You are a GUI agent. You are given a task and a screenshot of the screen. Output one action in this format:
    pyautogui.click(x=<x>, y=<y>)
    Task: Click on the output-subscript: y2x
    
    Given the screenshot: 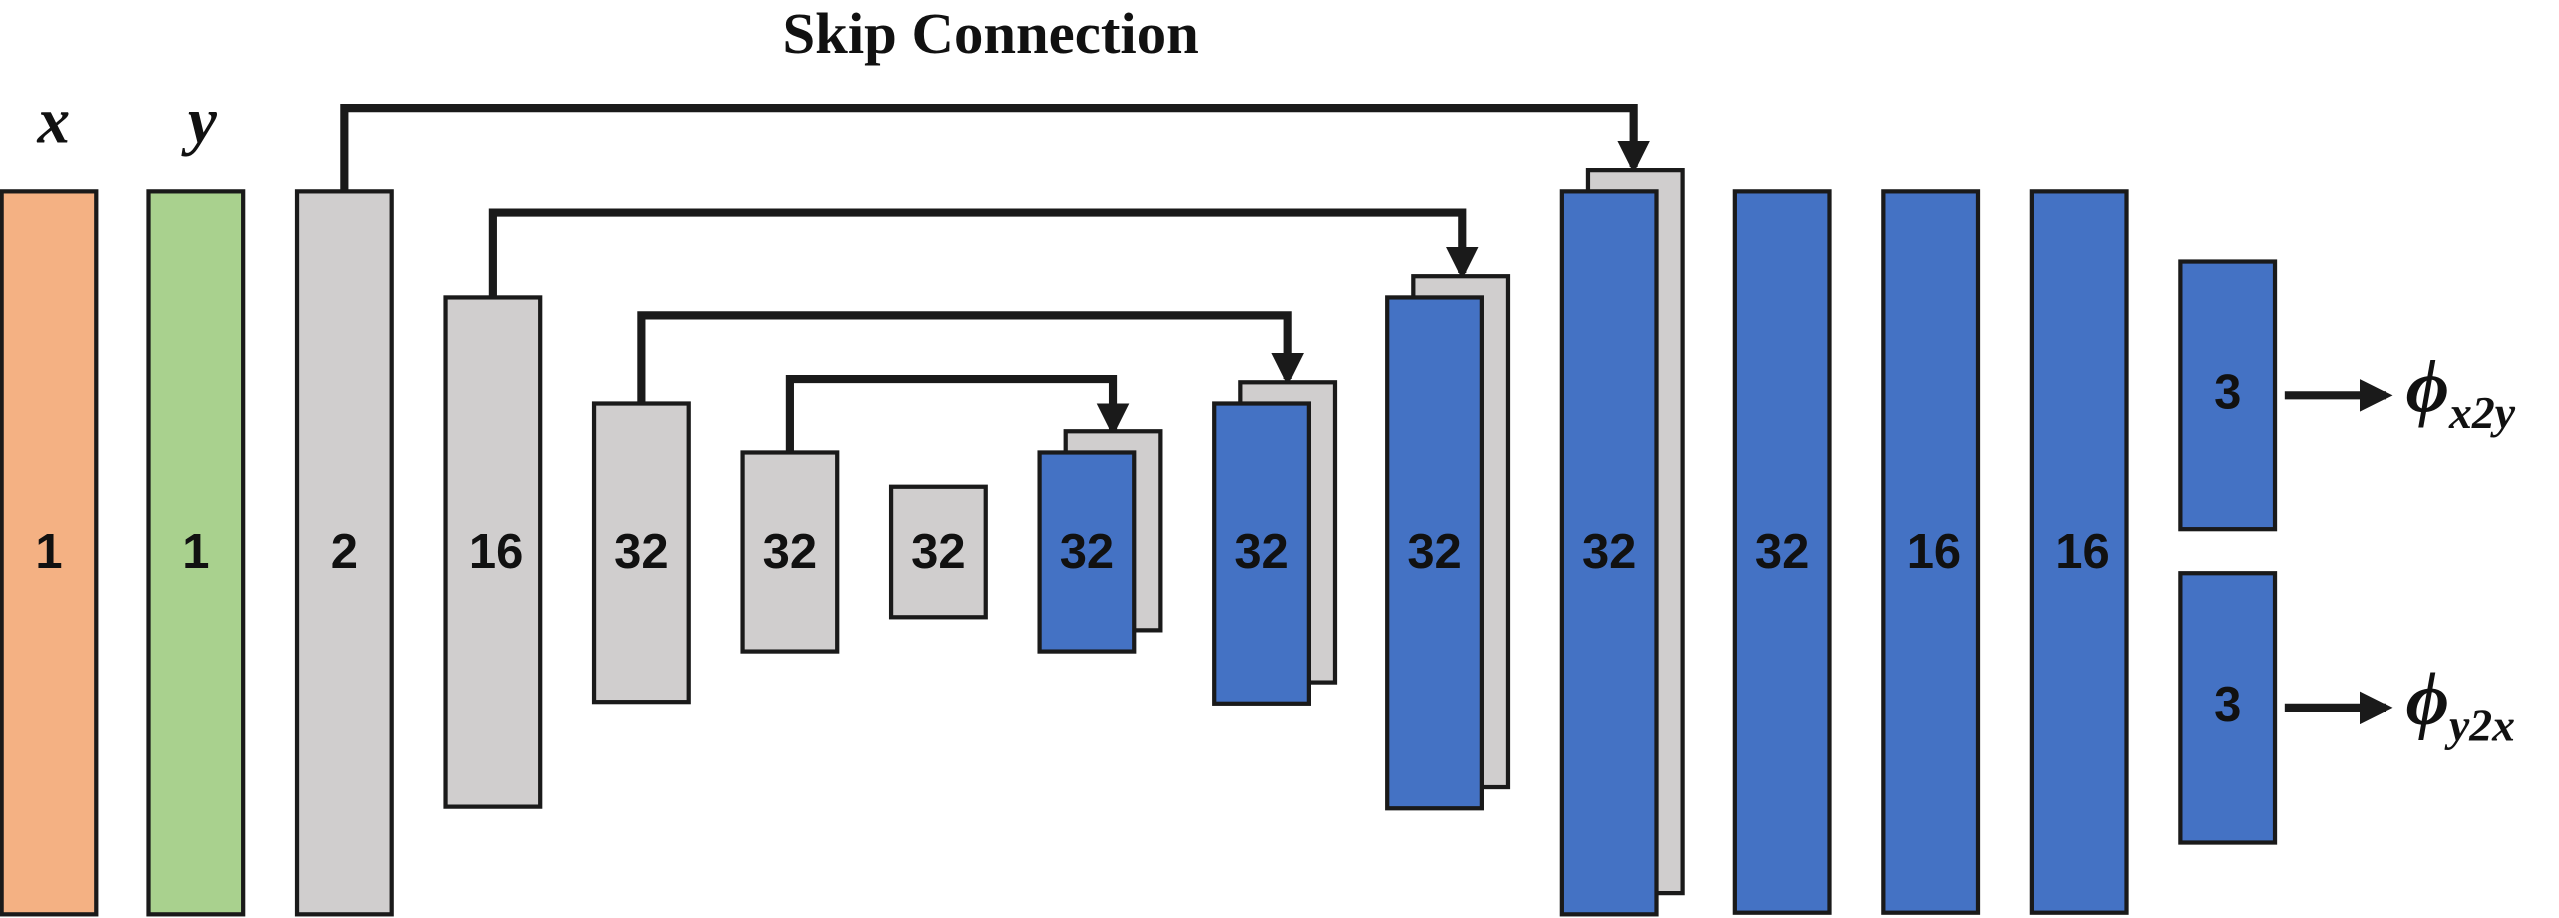 What is the action you would take?
    pyautogui.click(x=2479, y=725)
    